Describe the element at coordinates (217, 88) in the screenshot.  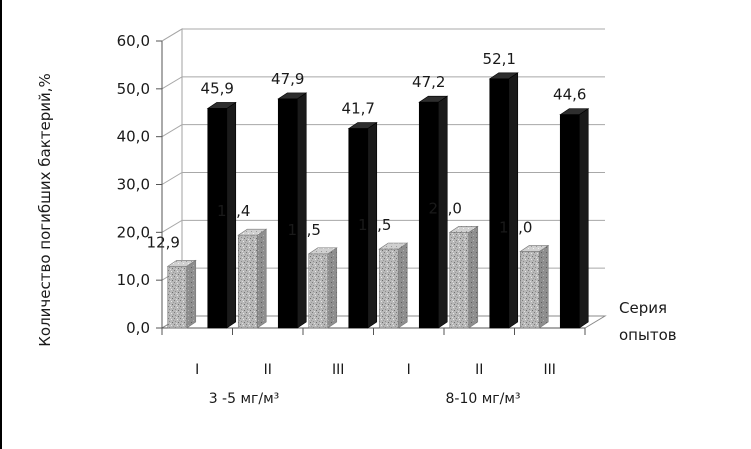
I see `data-label: 45,9` at that location.